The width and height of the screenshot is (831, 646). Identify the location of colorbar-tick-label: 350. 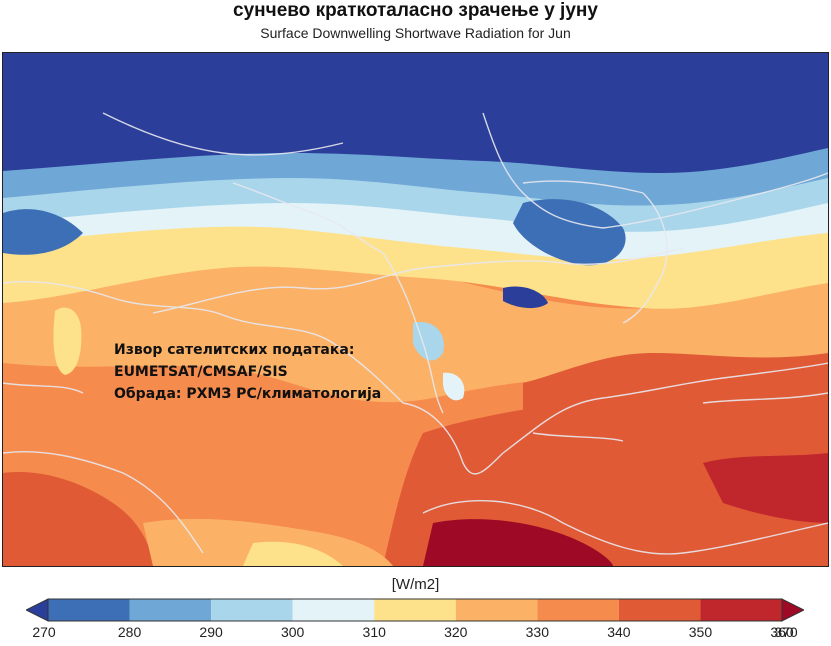
(700, 632).